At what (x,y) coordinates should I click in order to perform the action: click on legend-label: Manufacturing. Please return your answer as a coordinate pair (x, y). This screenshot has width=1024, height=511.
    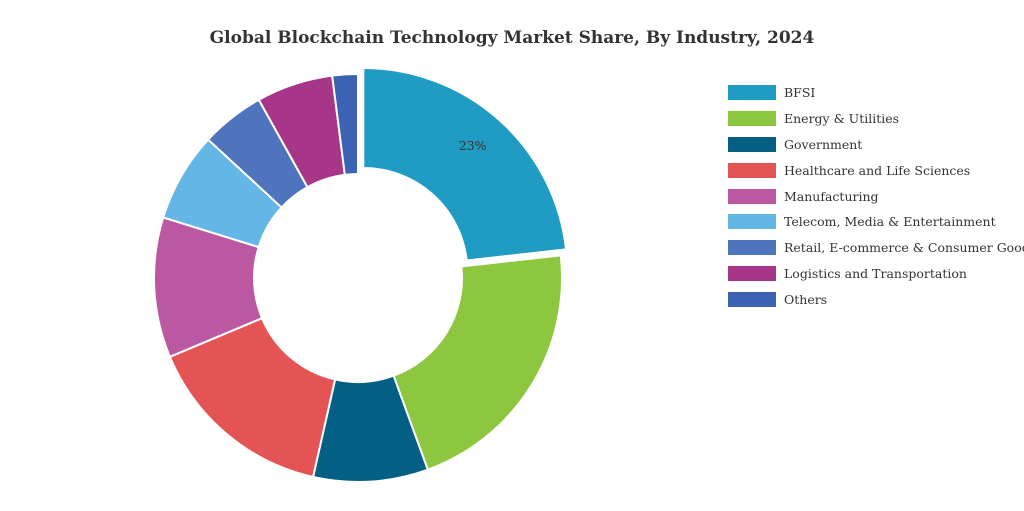
    Looking at the image, I should click on (831, 196).